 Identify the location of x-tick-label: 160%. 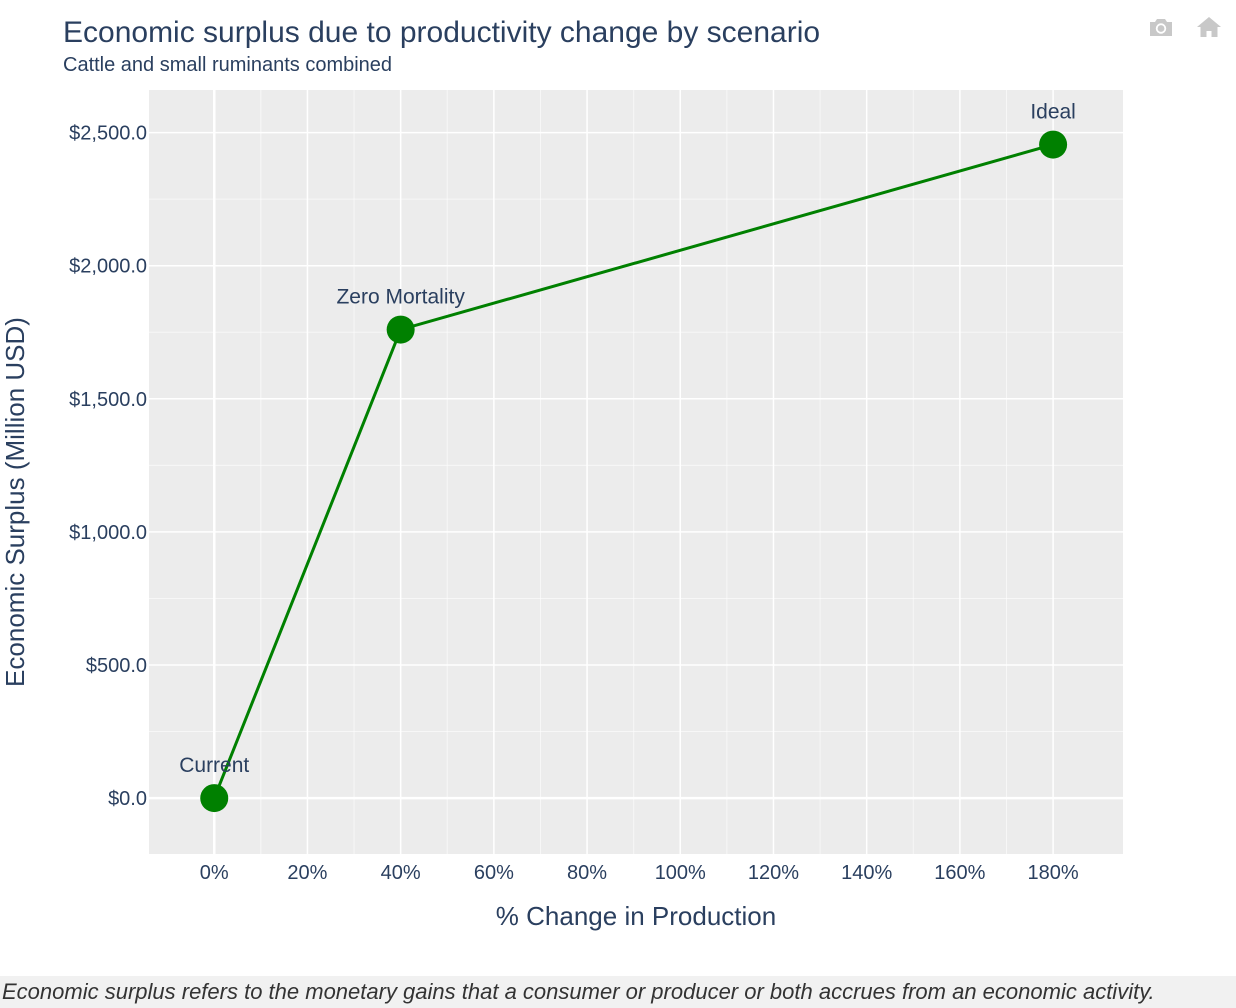
(959, 873).